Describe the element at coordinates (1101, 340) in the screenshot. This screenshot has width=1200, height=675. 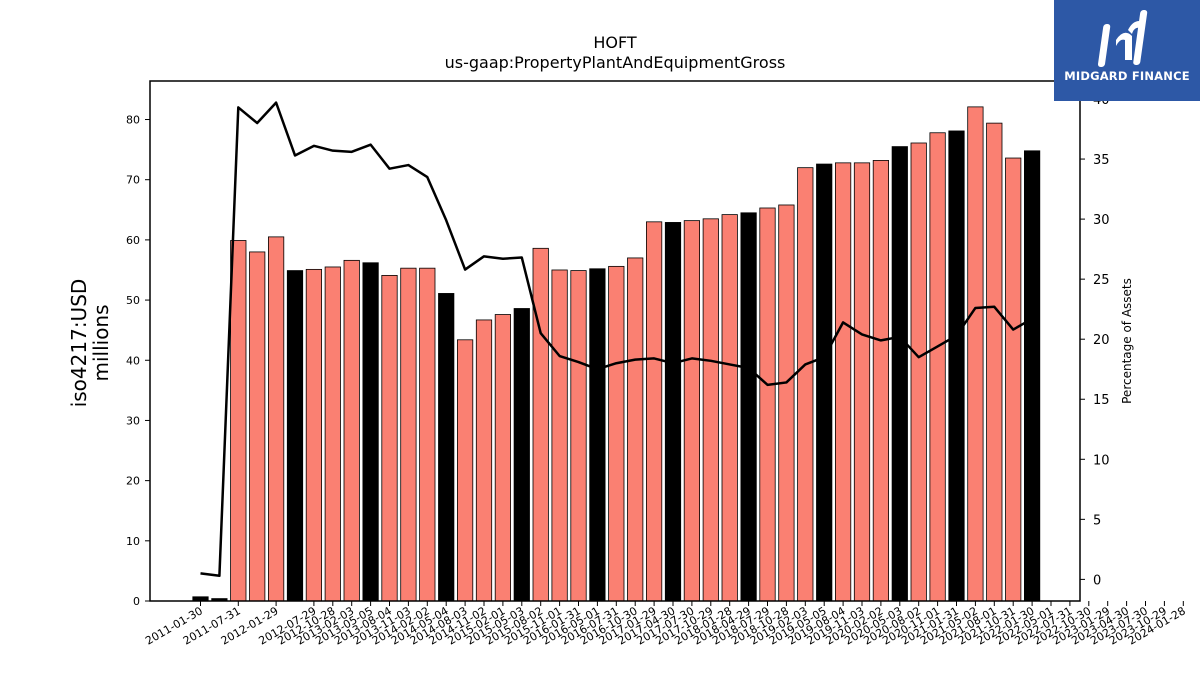
I see `y2-tick-label: 20` at that location.